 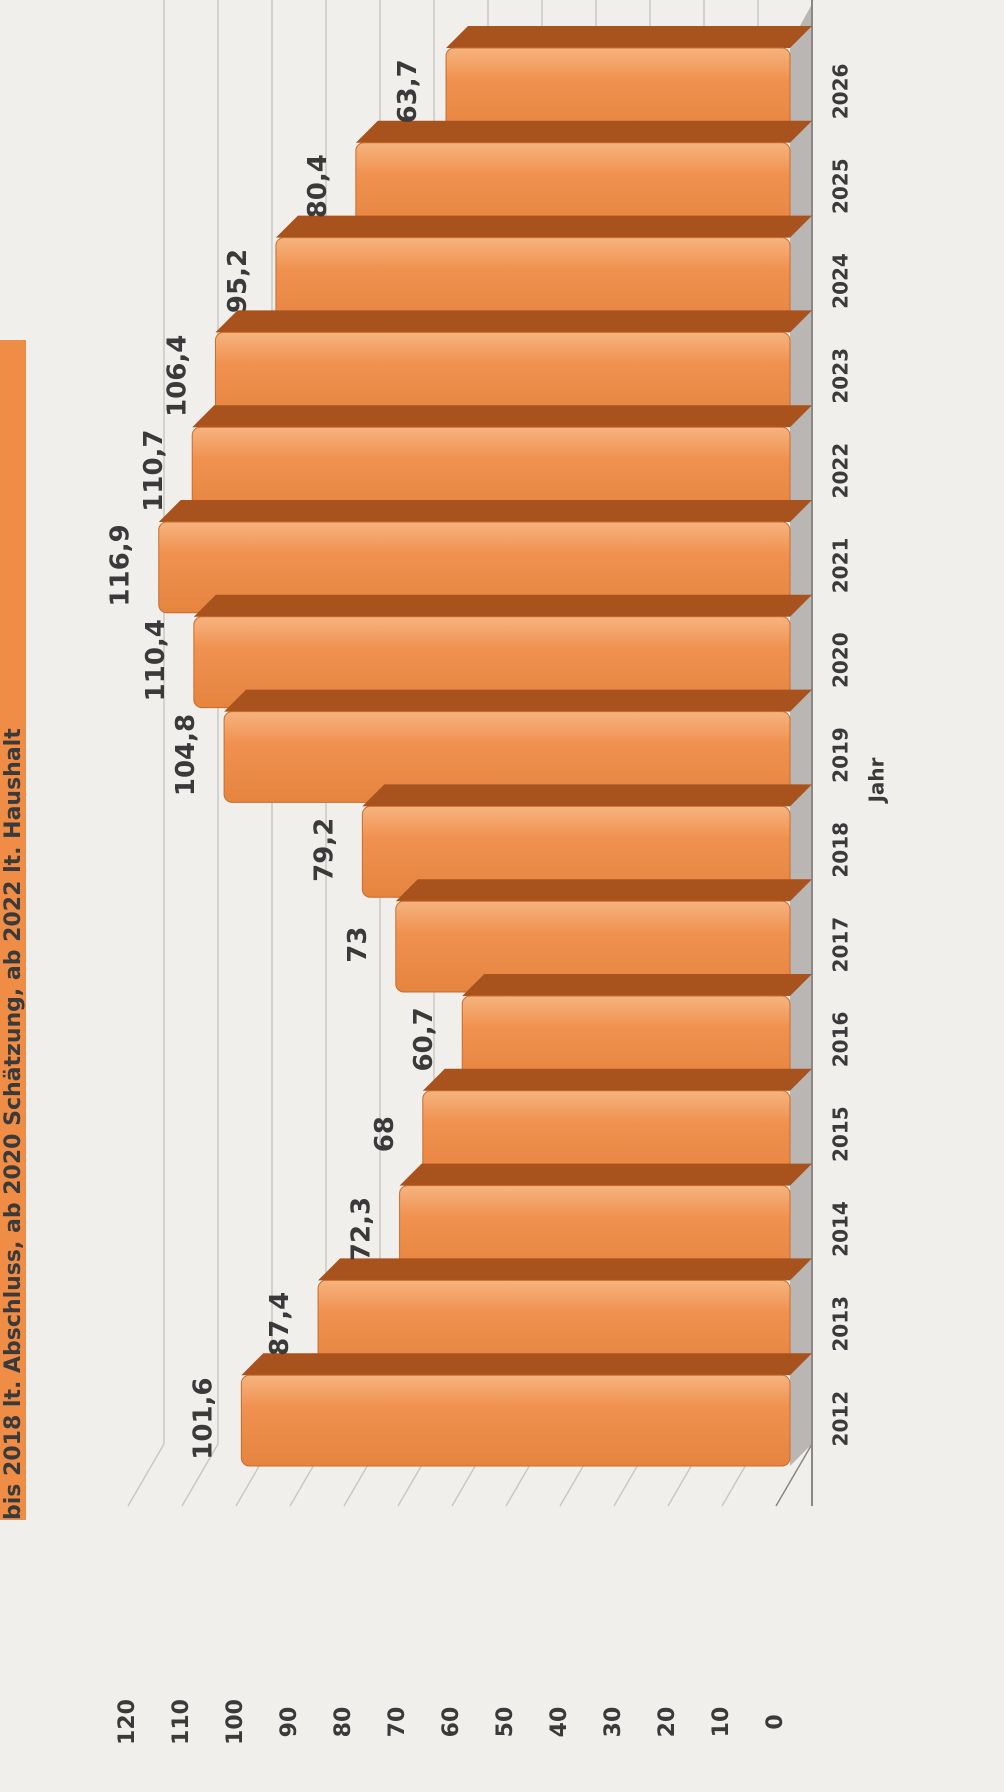 What do you see at coordinates (877, 780) in the screenshot?
I see `x-axis-title: Jahr` at bounding box center [877, 780].